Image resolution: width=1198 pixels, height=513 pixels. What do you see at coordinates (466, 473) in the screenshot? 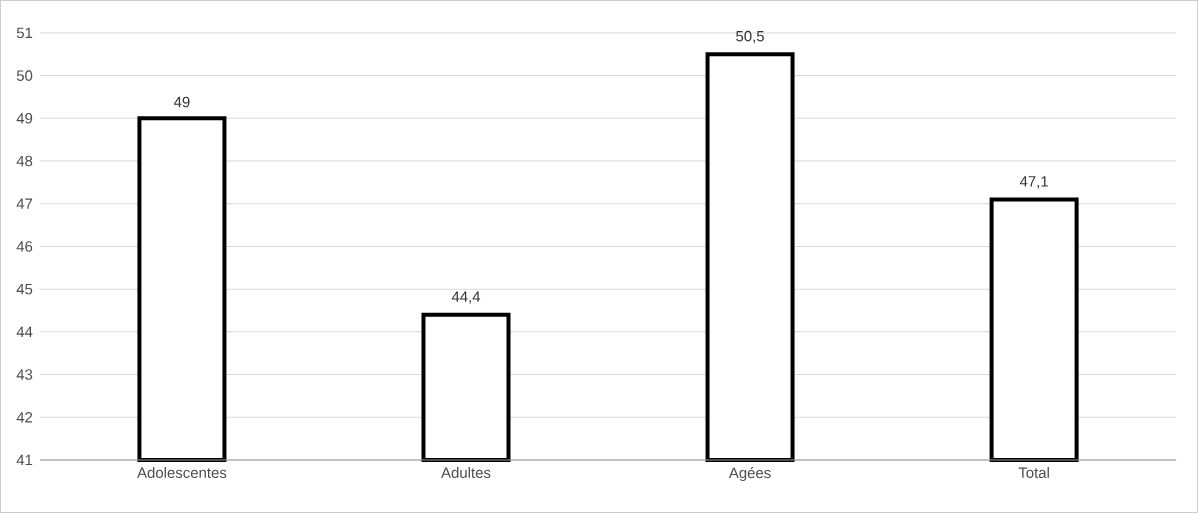
I see `x-tick-label: Adultes` at bounding box center [466, 473].